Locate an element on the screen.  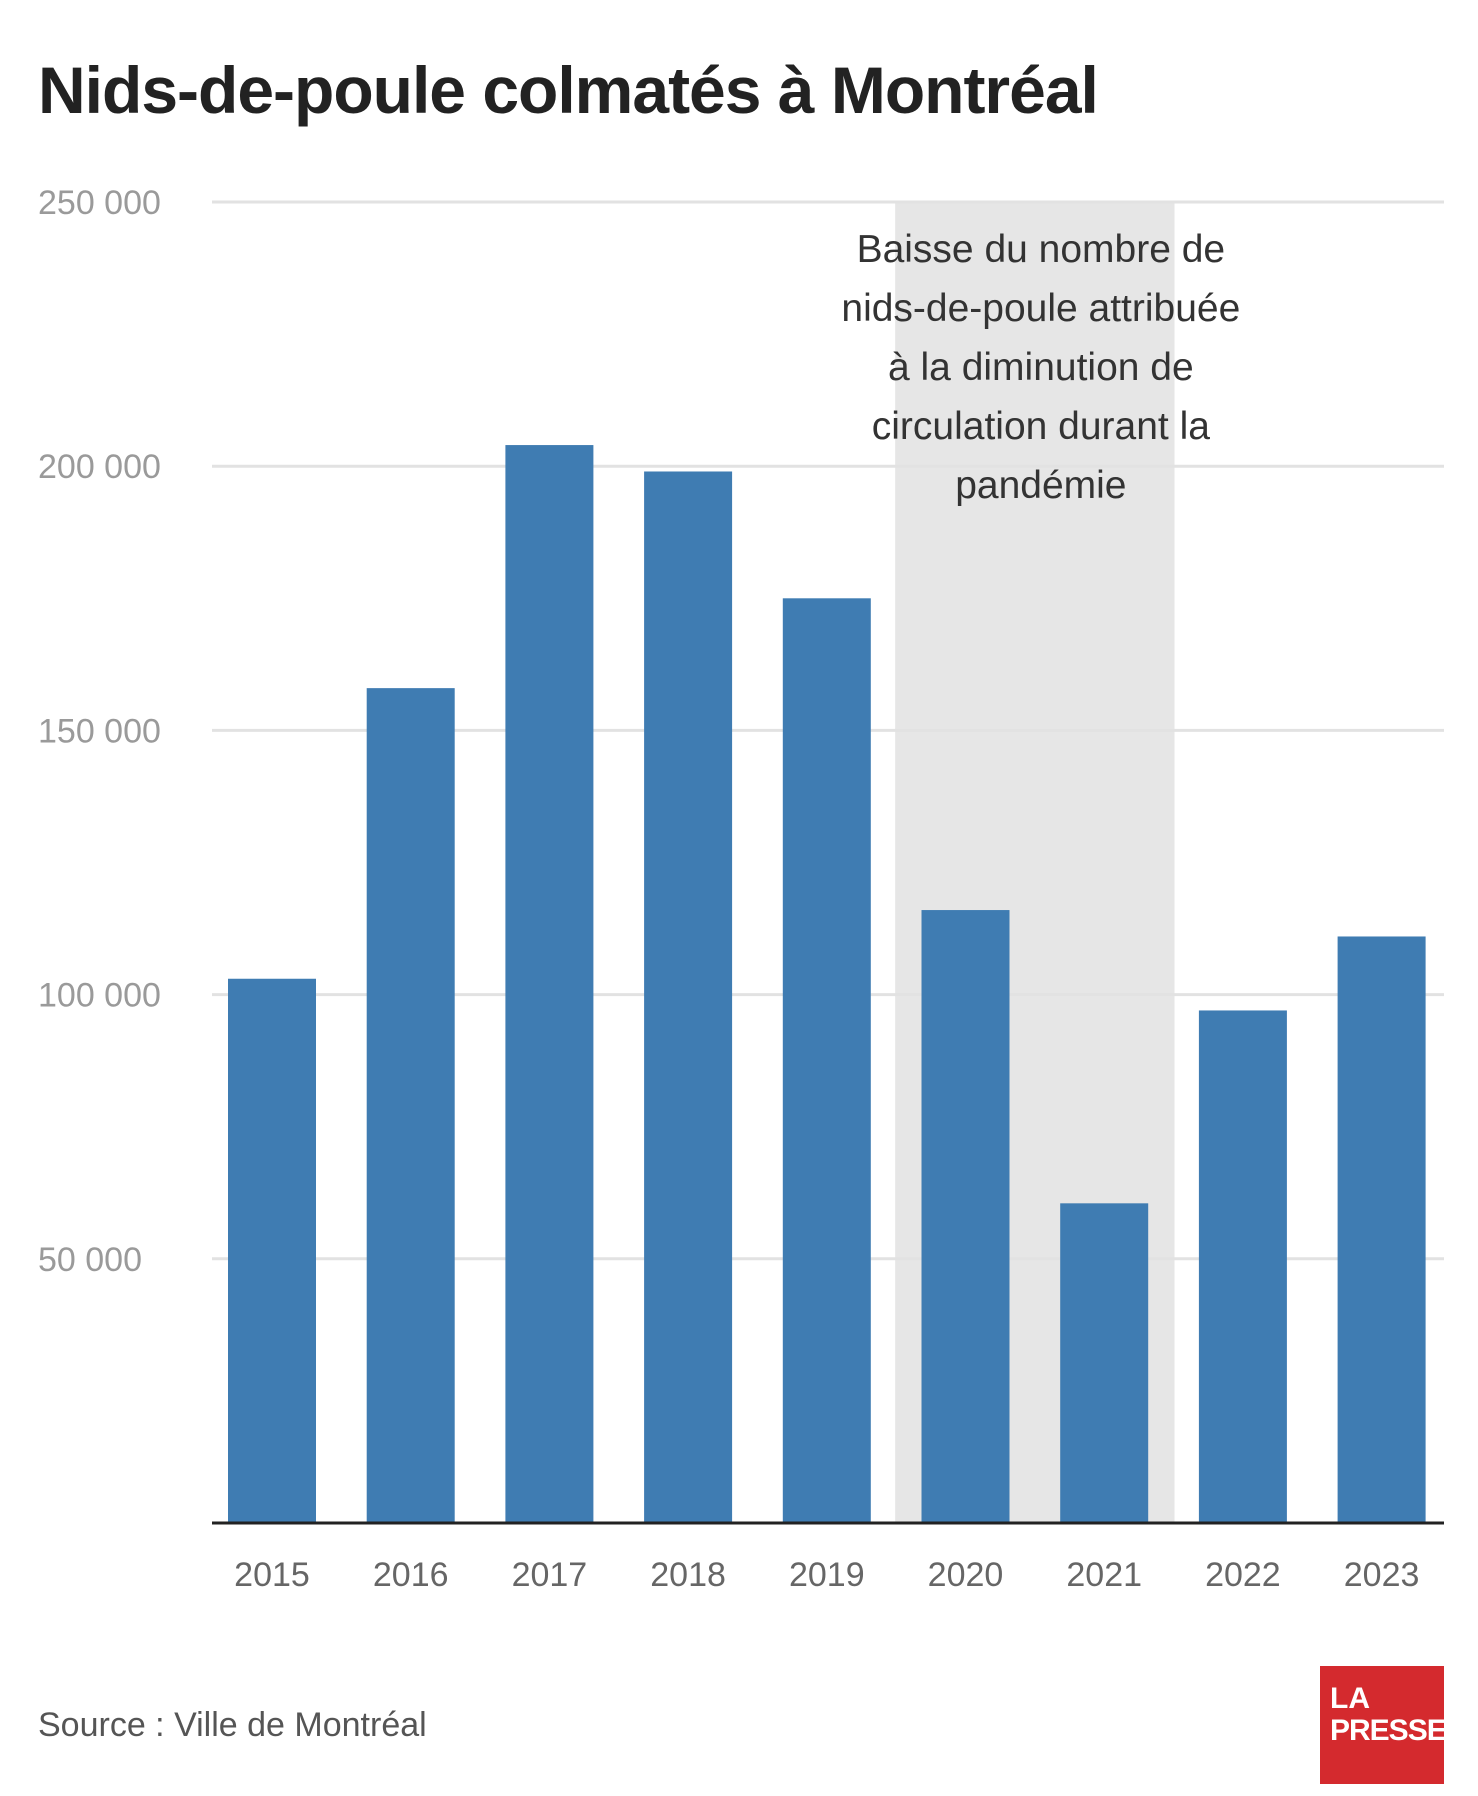
annotation-line: pandémie is located at coordinates (1040, 485).